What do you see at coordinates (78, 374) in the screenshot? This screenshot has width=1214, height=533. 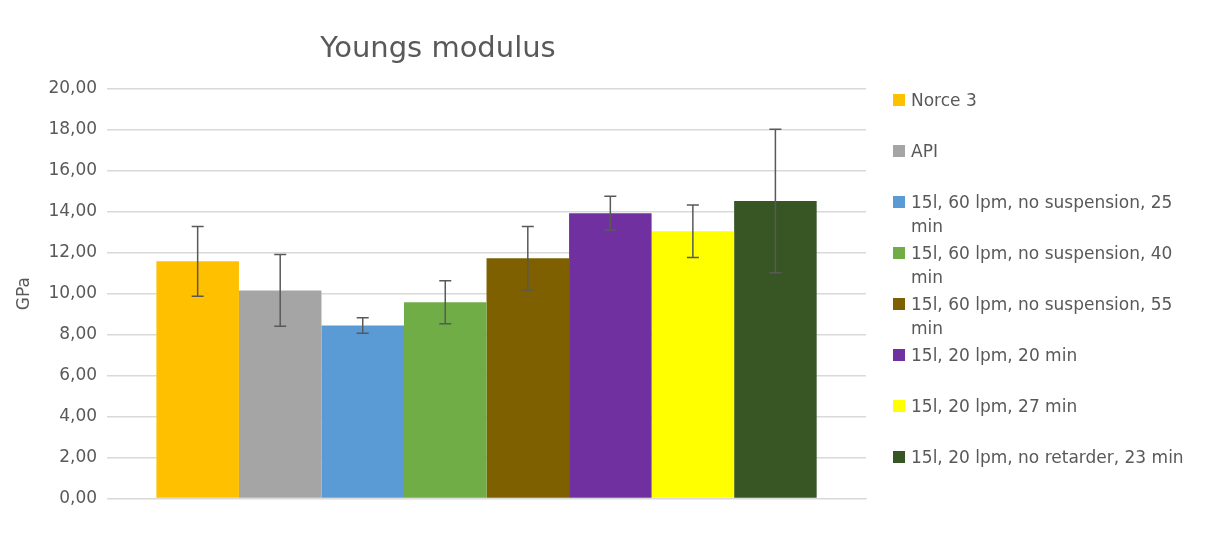 I see `y-tick-label: 6,00` at bounding box center [78, 374].